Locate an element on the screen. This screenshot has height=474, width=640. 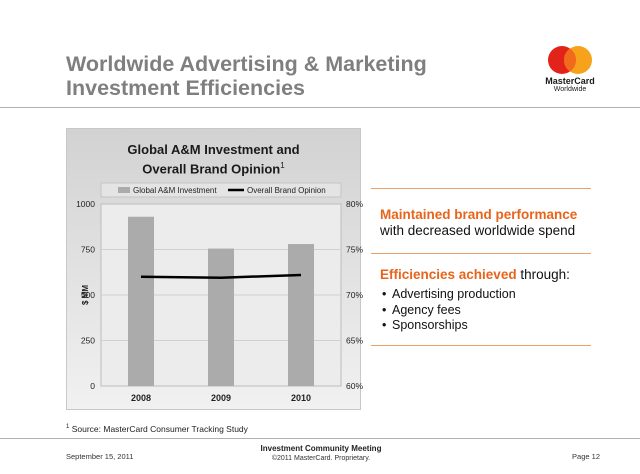
y-tick-label: 250 is located at coordinates (88, 341).